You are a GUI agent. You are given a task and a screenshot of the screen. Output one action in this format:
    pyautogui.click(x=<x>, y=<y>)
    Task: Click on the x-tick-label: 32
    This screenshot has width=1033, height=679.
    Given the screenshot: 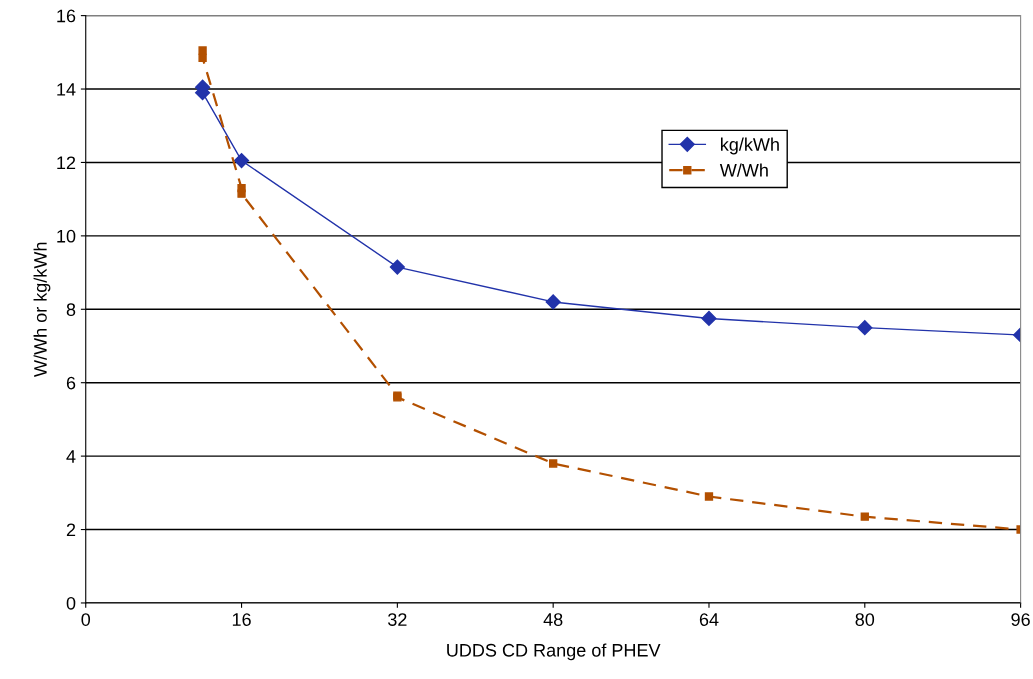 What is the action you would take?
    pyautogui.click(x=397, y=619)
    